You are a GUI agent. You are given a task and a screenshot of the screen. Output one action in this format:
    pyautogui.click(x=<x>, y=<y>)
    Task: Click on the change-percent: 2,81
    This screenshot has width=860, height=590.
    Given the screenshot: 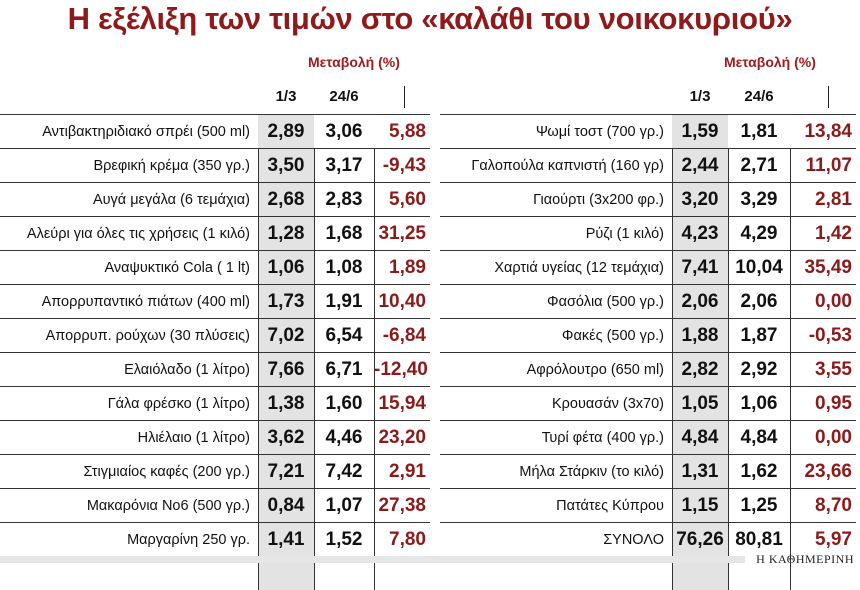 What is the action you would take?
    pyautogui.click(x=833, y=199)
    